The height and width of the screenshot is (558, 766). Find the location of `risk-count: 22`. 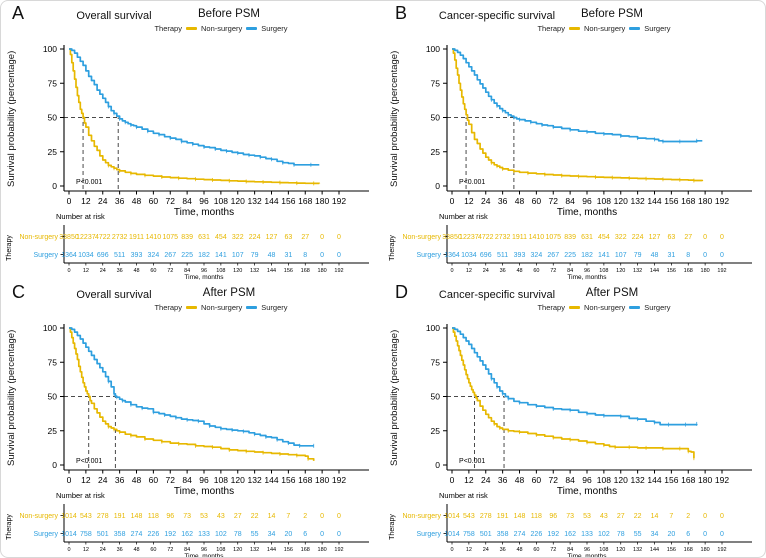

risk-count: 22 is located at coordinates (638, 516).